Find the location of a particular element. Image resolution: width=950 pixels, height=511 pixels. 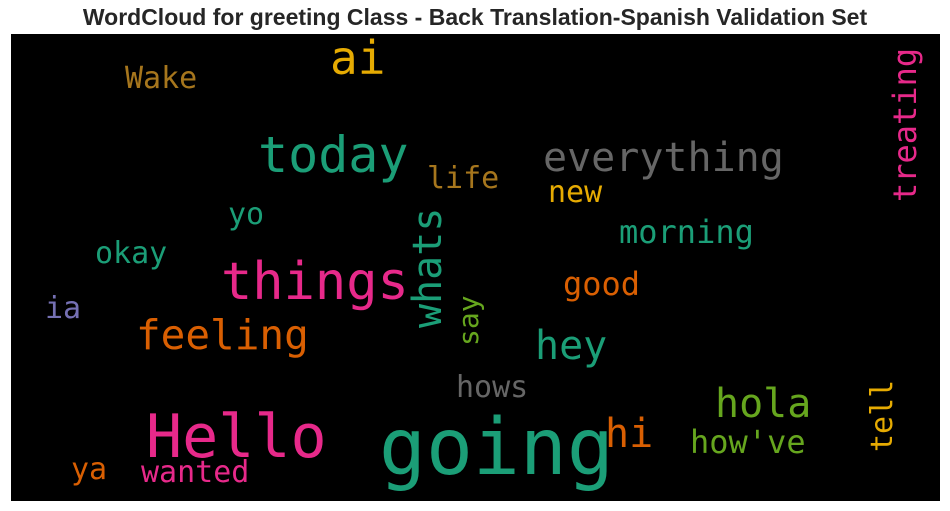

word-hows: hows is located at coordinates (492, 387).